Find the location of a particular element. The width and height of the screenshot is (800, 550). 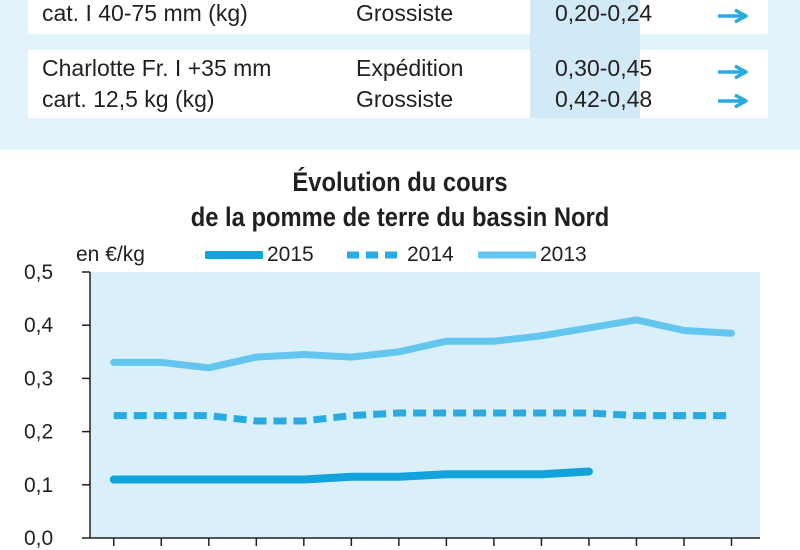

legend-swatch-2015 is located at coordinates (234, 255).